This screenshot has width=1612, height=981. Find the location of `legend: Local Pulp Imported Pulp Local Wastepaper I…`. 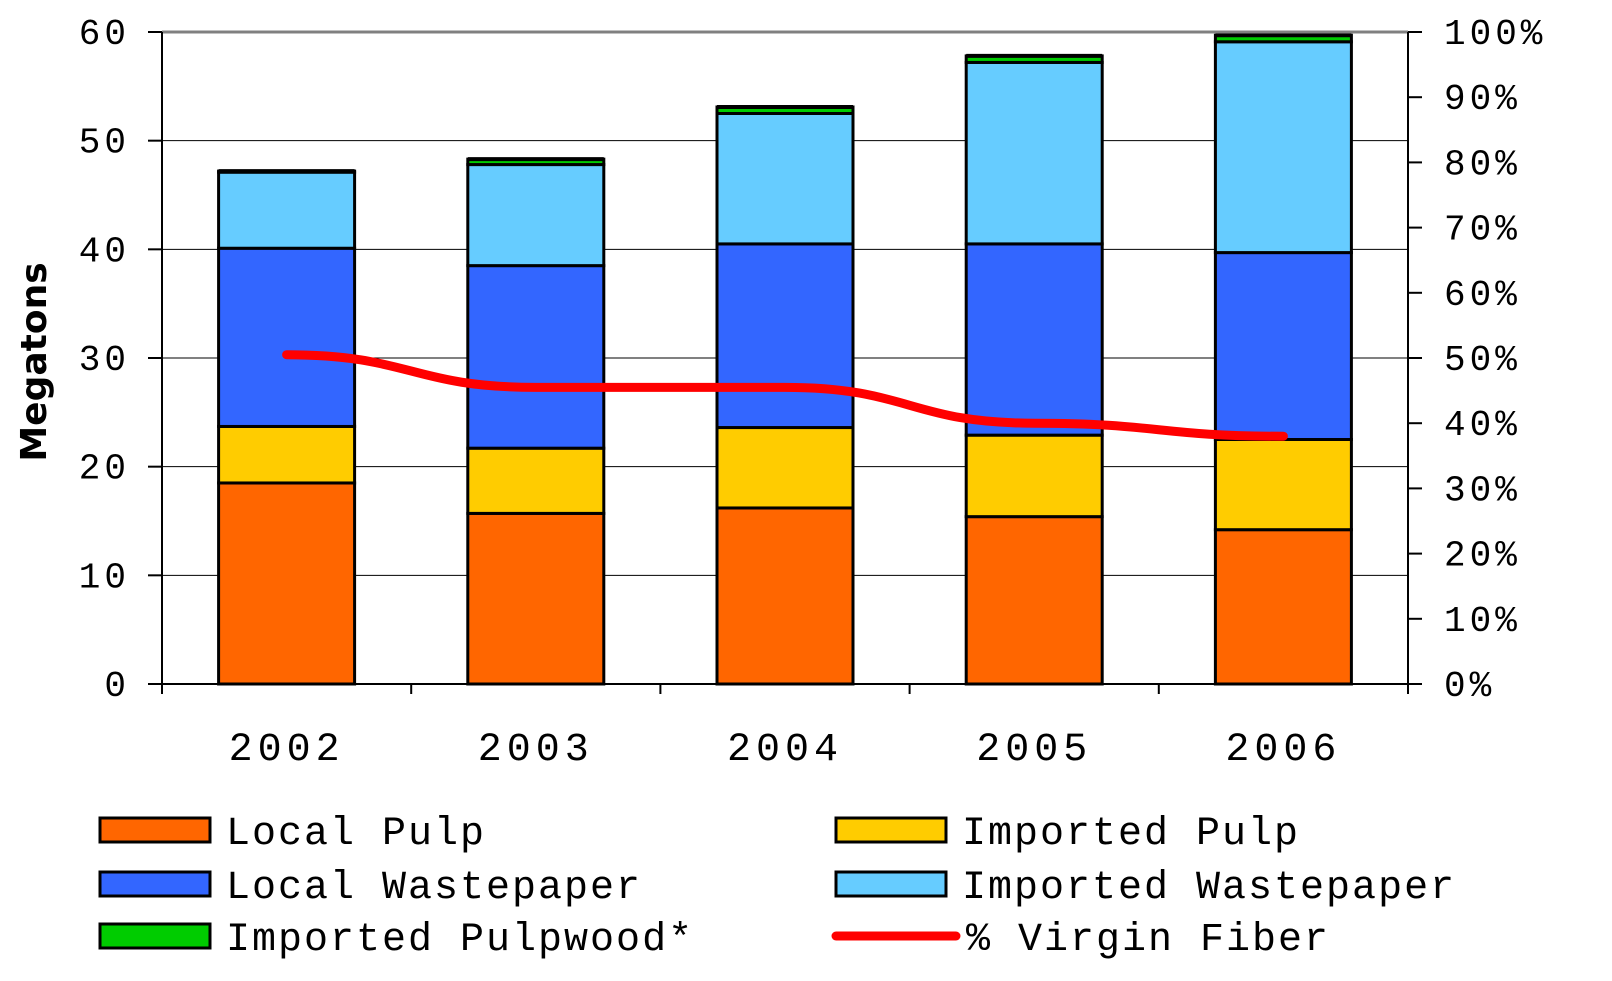

legend: Local Pulp Imported Pulp Local Wastepaper I… is located at coordinates (777, 887).